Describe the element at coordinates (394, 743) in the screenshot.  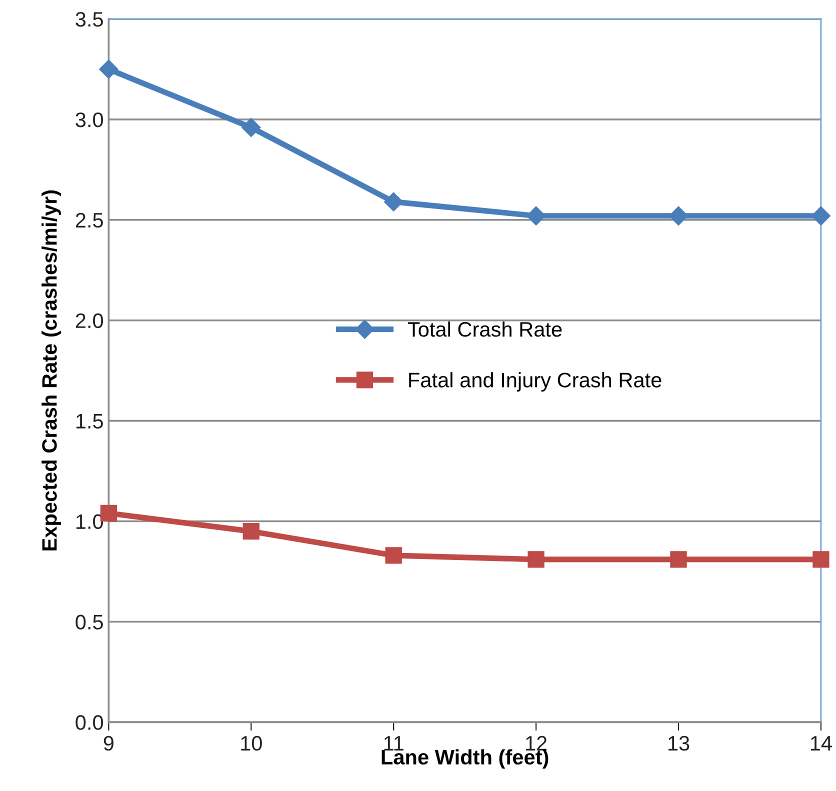
I see `x-tick-label: 11` at that location.